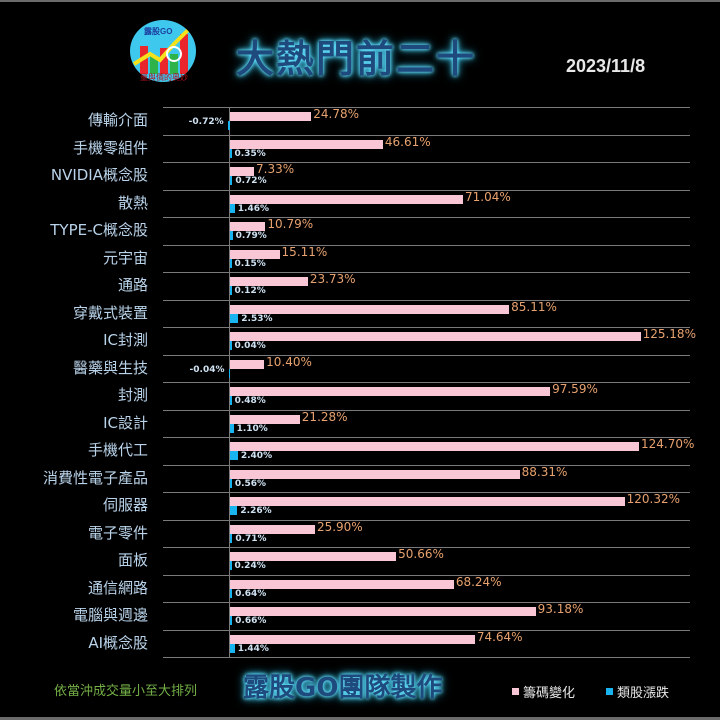  I want to click on category-label: 電腦與週邊, so click(110, 615).